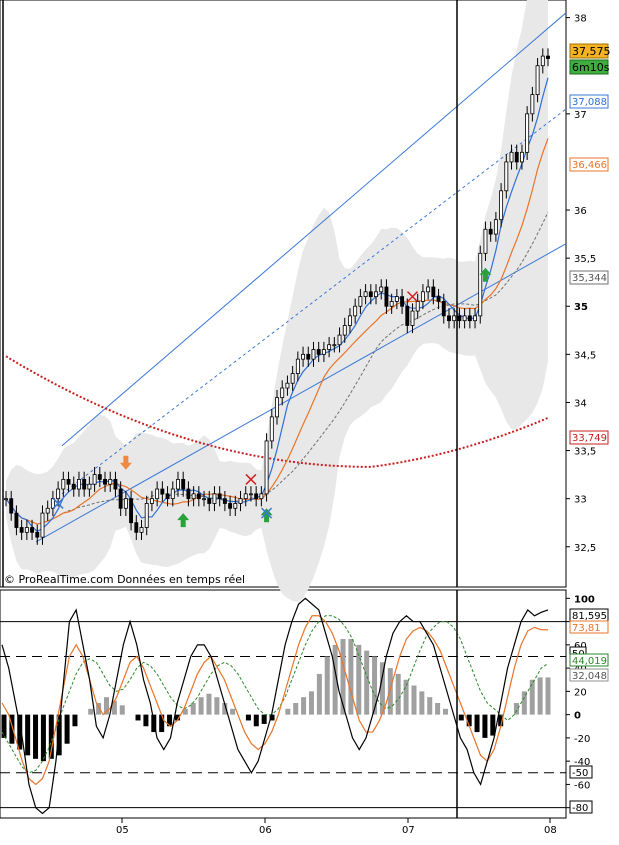 The height and width of the screenshot is (845, 619). What do you see at coordinates (408, 830) in the screenshot?
I see `time-tick-label: 07` at bounding box center [408, 830].